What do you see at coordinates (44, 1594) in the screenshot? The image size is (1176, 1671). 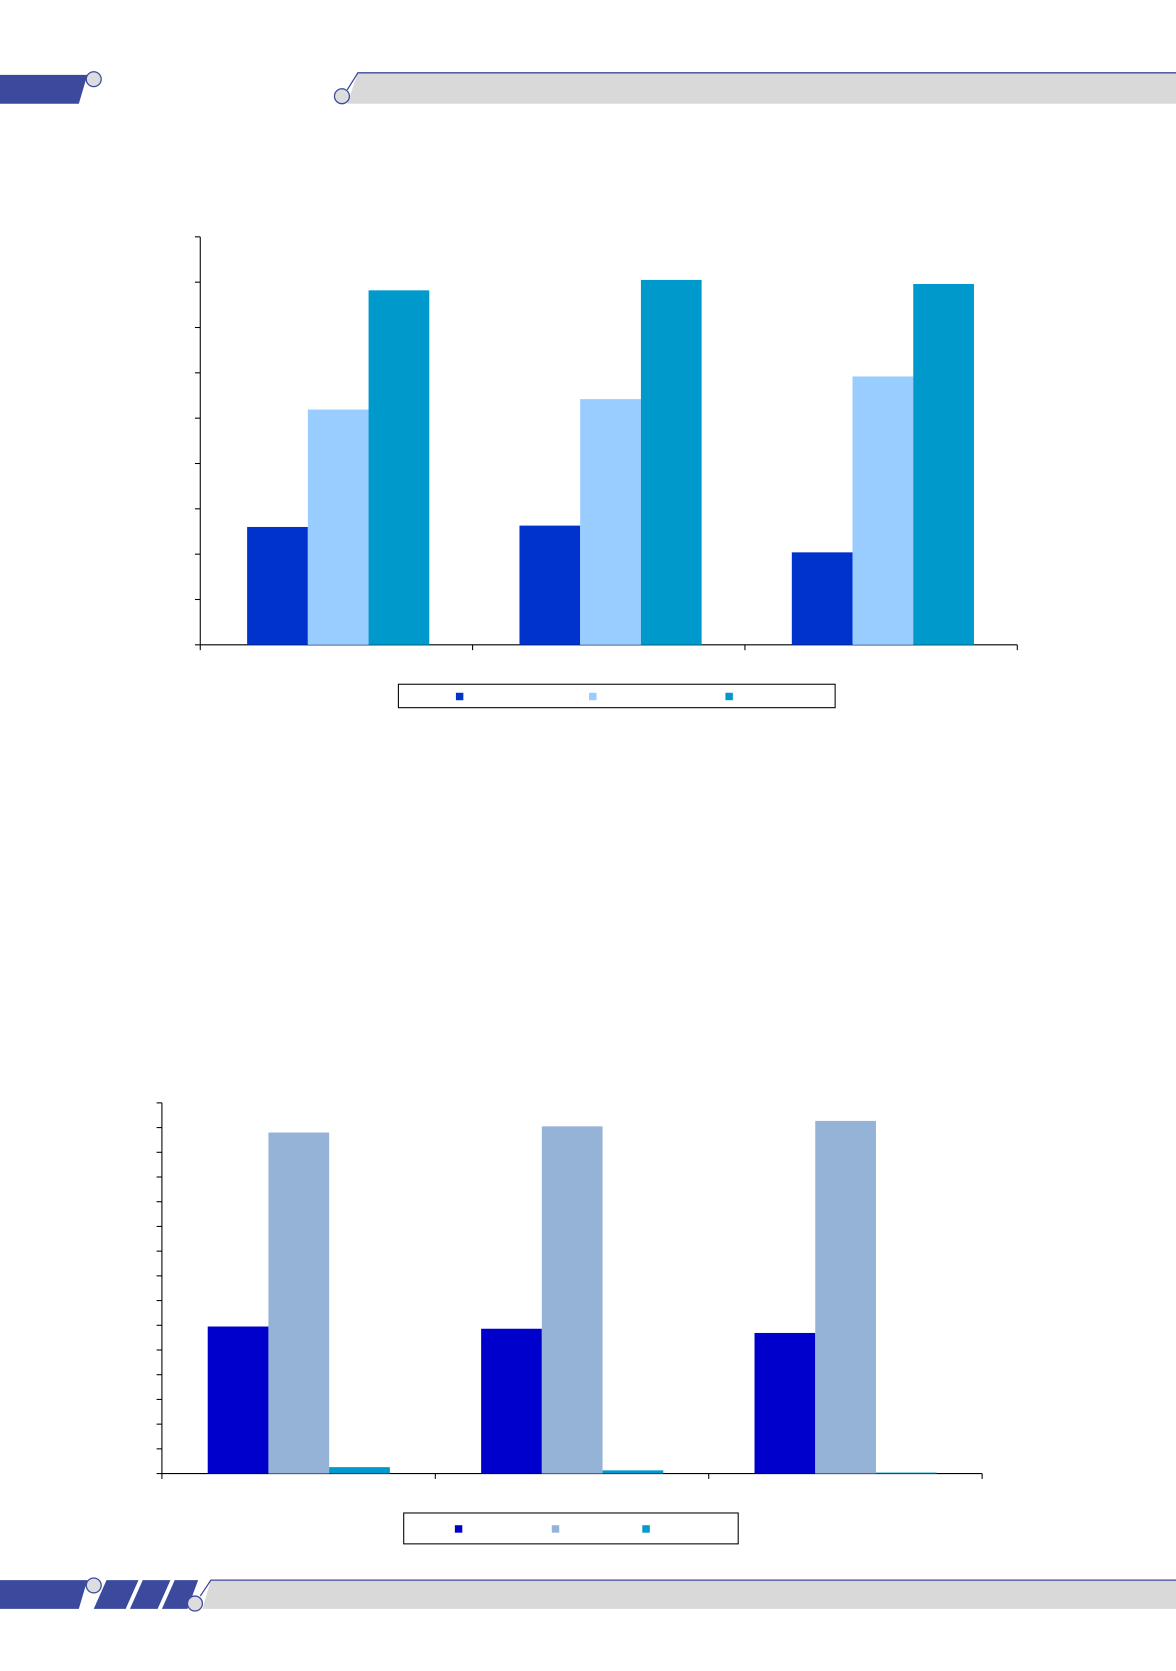 I see `footer-tab` at bounding box center [44, 1594].